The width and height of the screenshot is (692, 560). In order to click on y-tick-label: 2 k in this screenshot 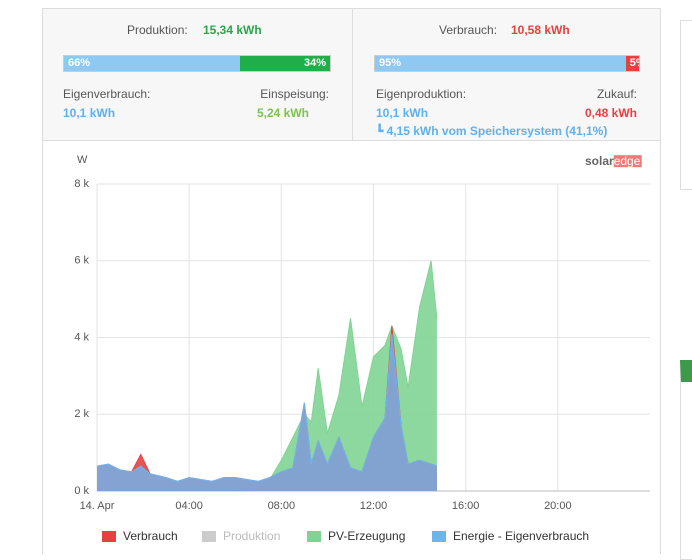, I will do `click(81, 414)`.